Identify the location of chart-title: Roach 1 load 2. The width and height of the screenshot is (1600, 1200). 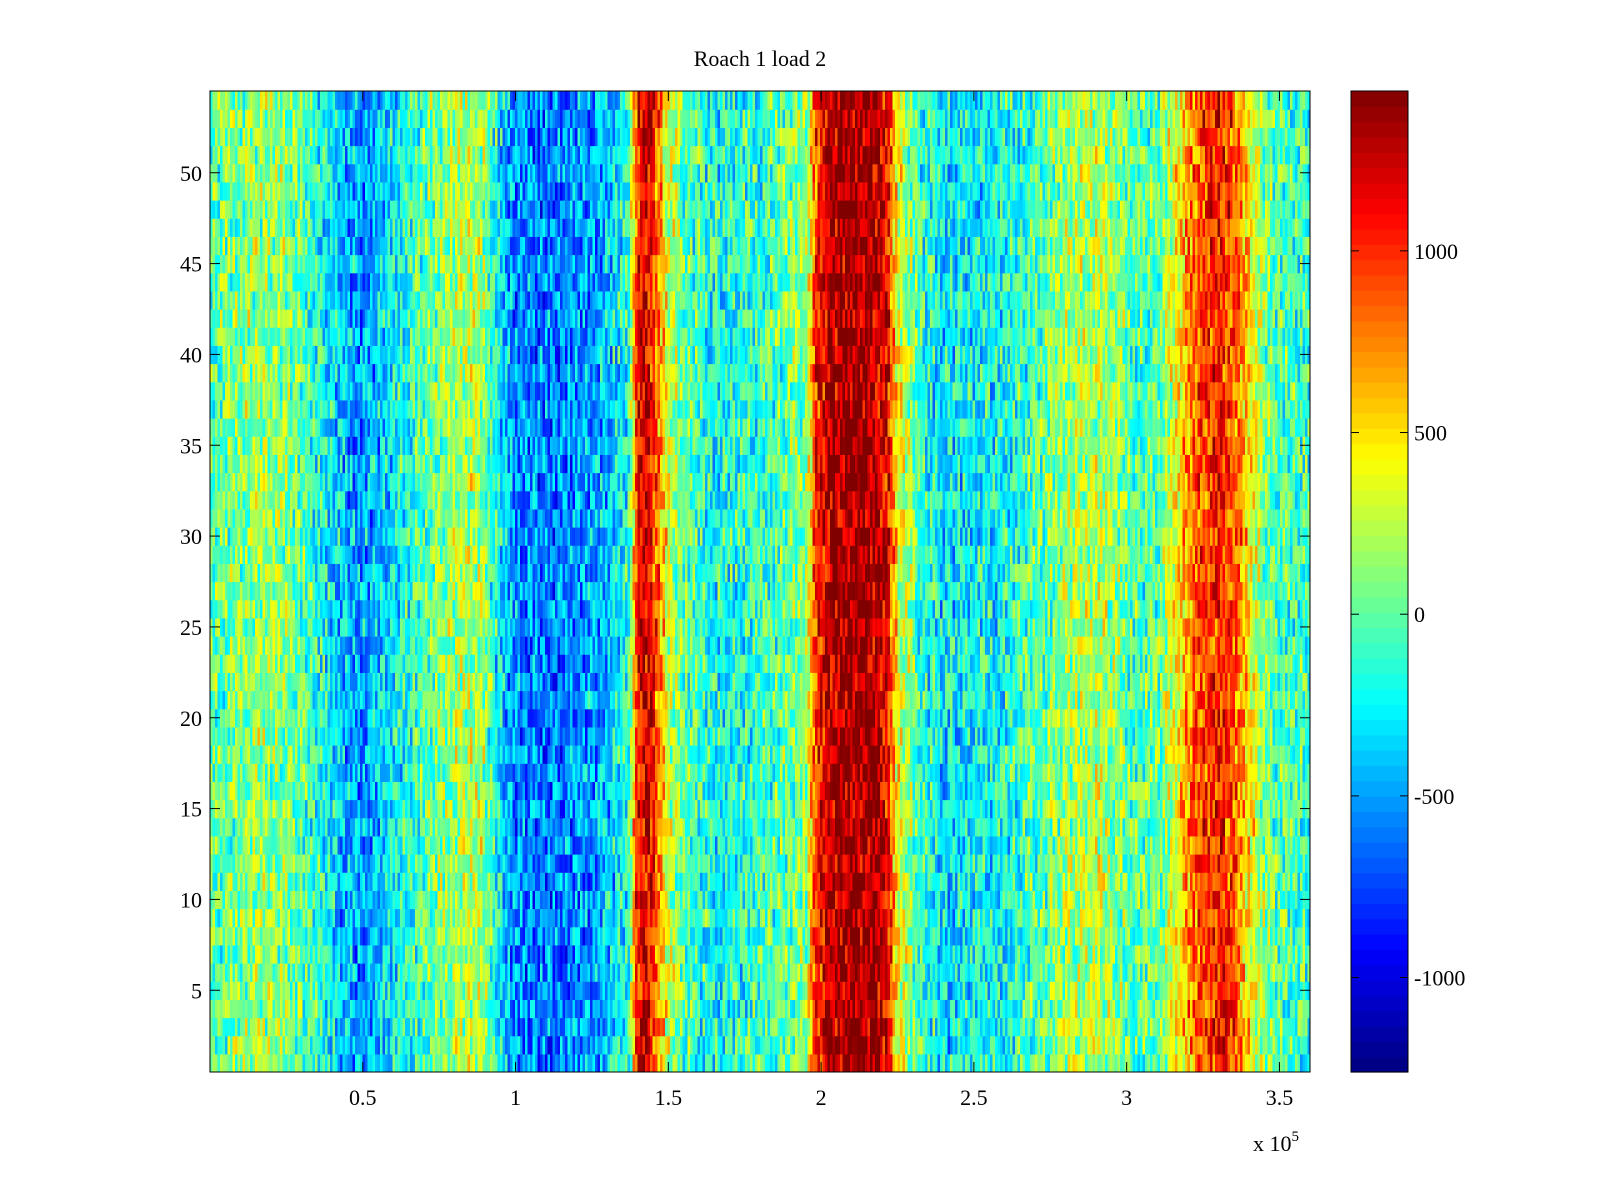
(760, 58).